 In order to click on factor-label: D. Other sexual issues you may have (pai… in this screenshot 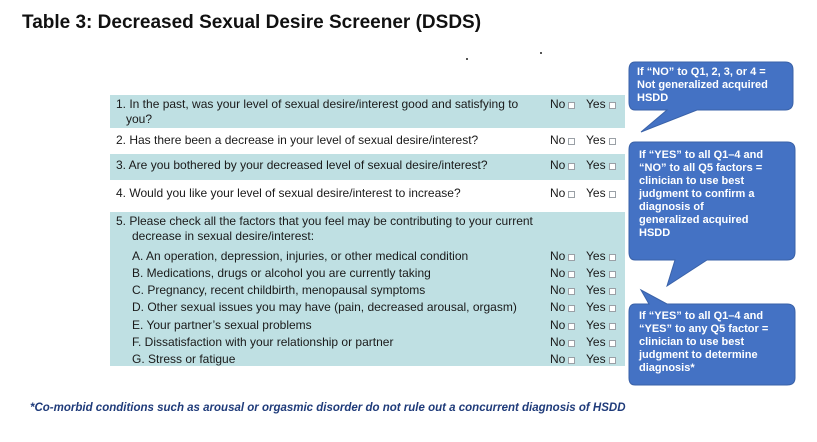, I will do `click(324, 307)`.